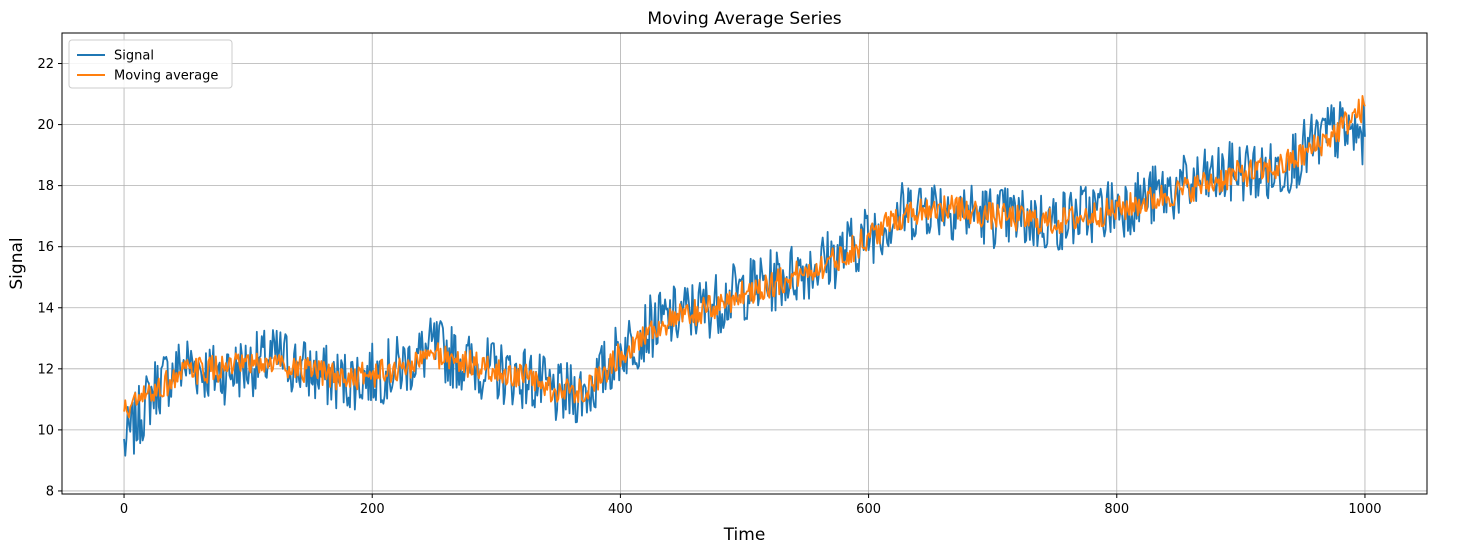  Describe the element at coordinates (868, 509) in the screenshot. I see `x-tick-label: 600` at that location.